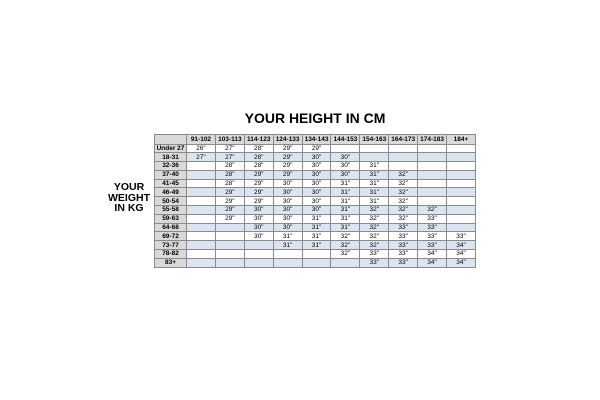 The height and width of the screenshot is (400, 600). What do you see at coordinates (287, 139) in the screenshot?
I see `column-header: 124-133` at bounding box center [287, 139].